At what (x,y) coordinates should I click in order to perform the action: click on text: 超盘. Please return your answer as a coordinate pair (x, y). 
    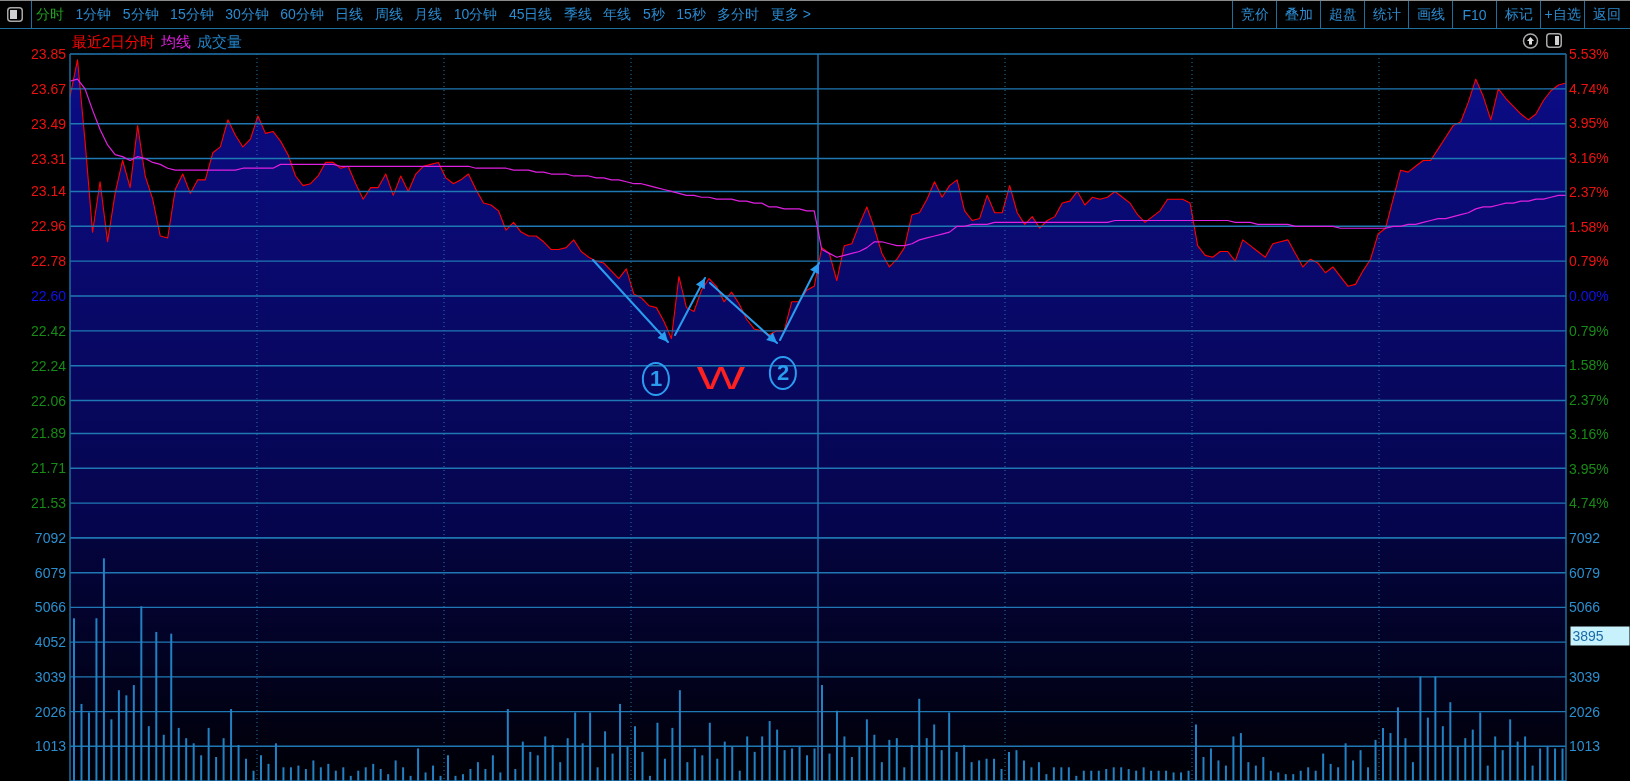
    Looking at the image, I should click on (1342, 13).